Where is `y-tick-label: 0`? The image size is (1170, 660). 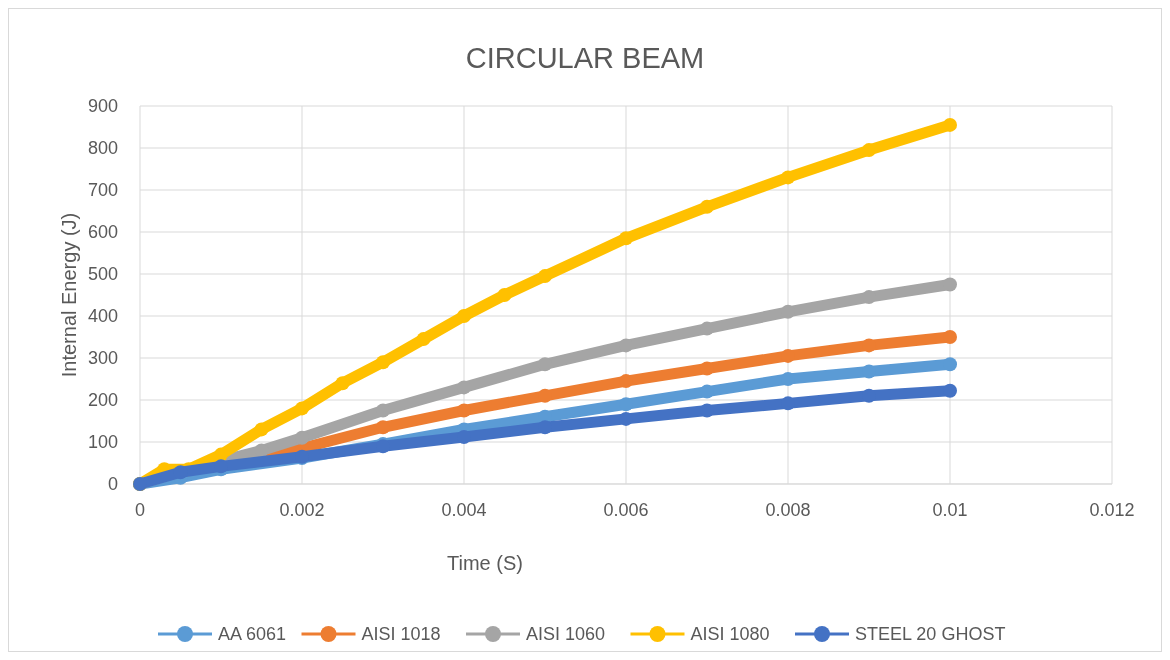 y-tick-label: 0 is located at coordinates (112, 484).